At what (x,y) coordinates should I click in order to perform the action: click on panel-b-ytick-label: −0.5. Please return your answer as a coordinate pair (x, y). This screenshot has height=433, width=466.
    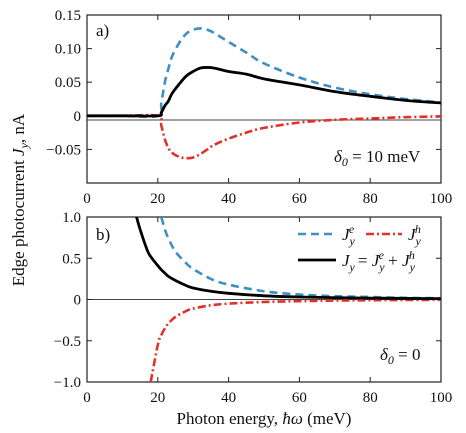
    Looking at the image, I should click on (67, 342).